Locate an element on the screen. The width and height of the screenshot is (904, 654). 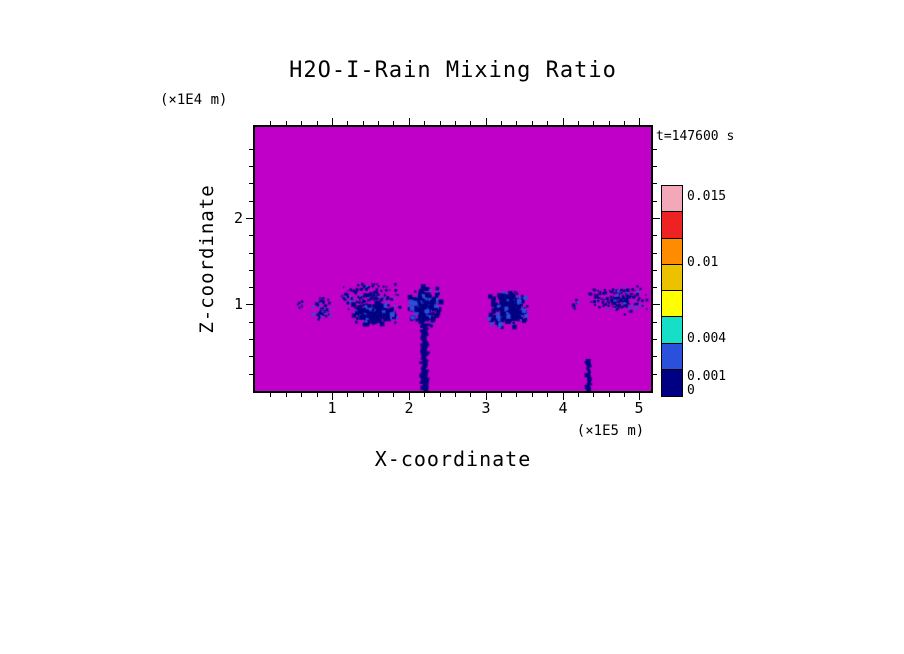
x-axis-units-label: (×1E5 m) is located at coordinates (610, 431).